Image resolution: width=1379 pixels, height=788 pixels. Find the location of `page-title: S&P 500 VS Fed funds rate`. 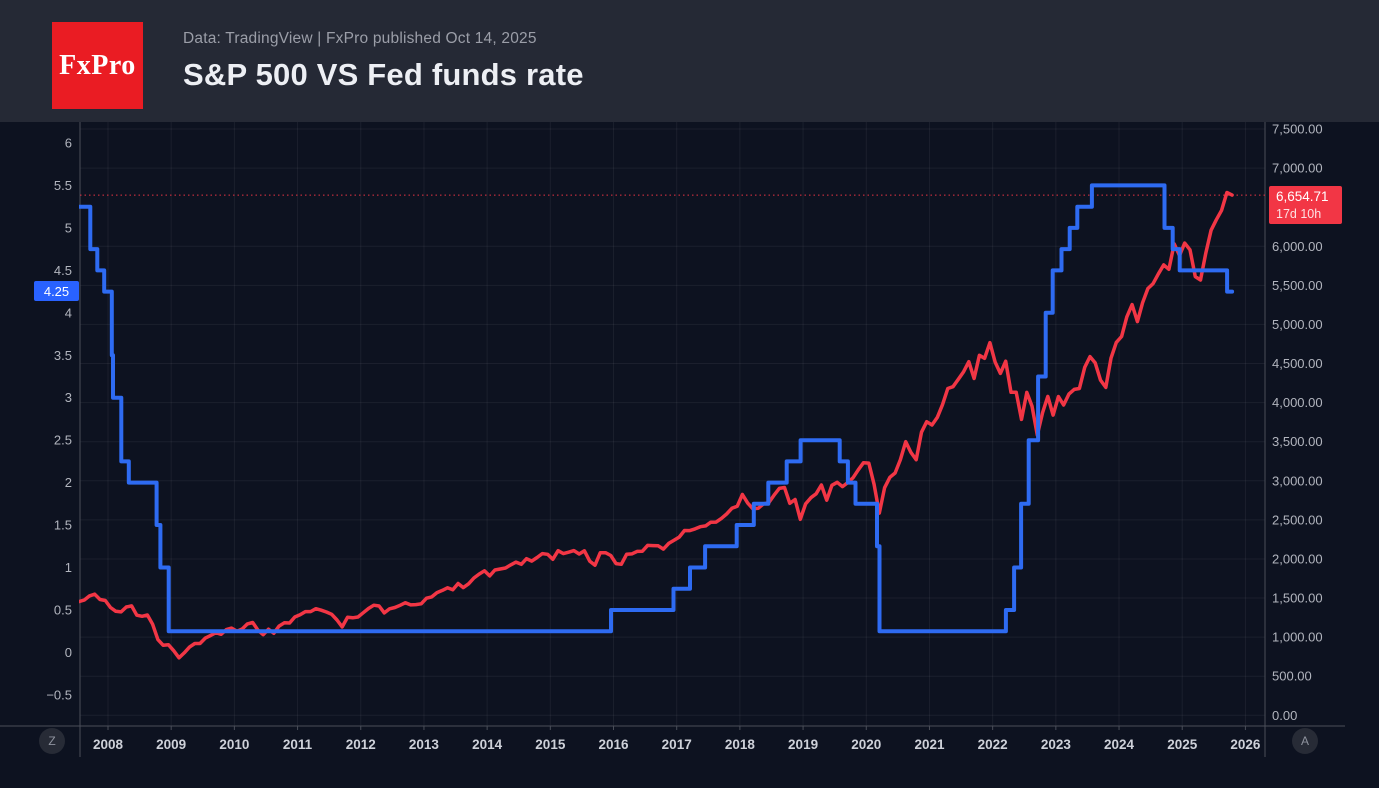

page-title: S&P 500 VS Fed funds rate is located at coordinates (383, 74).